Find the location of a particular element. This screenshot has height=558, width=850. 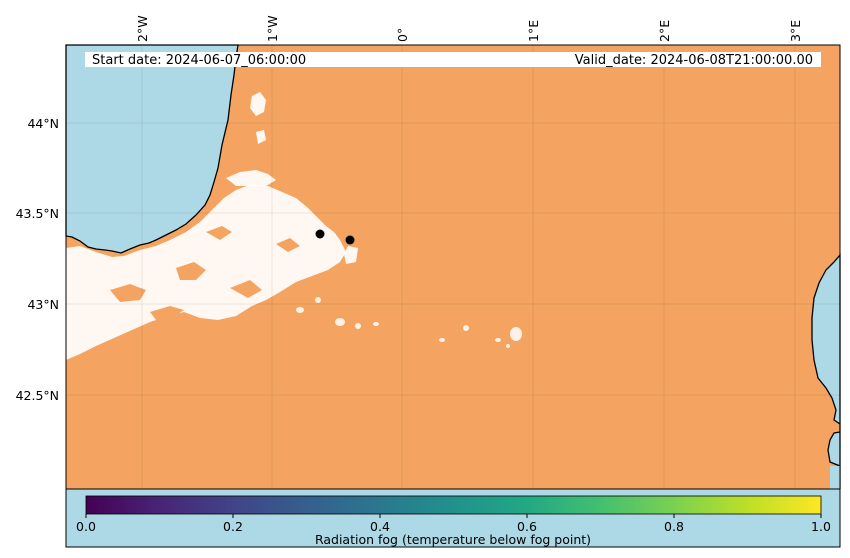

start-date-label: Start date: 2024-06-07_06:00:00 is located at coordinates (199, 60).